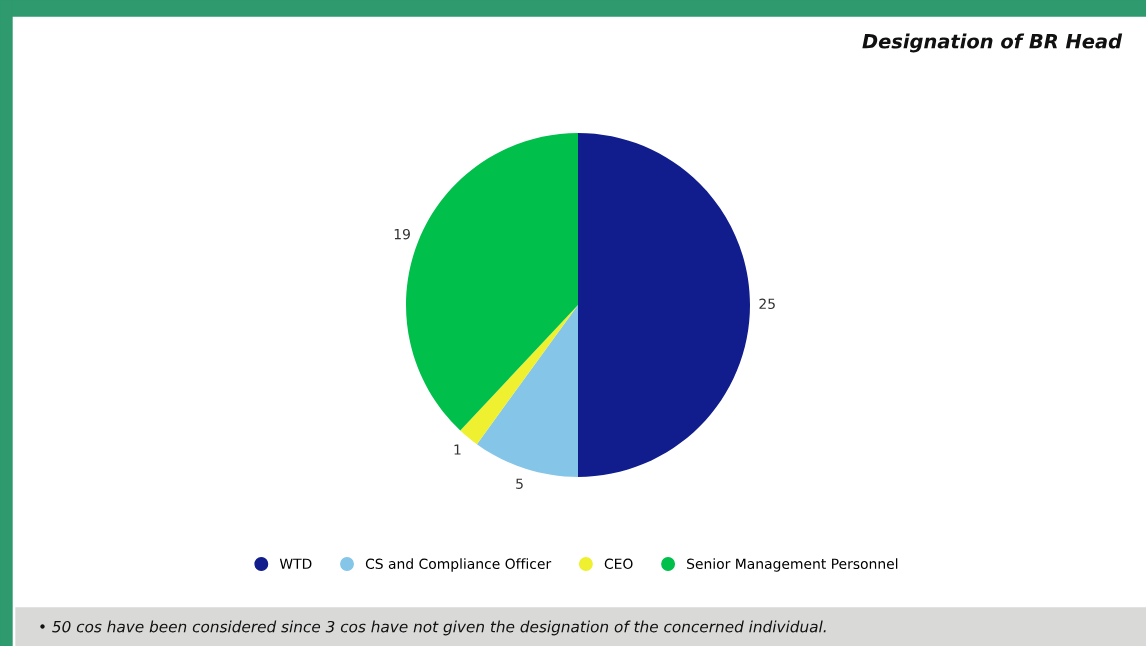 This screenshot has height=646, width=1146. I want to click on text: • 50 cos have been considered since 3 cos have not given the designation of the concerned individual., so click(433, 628).